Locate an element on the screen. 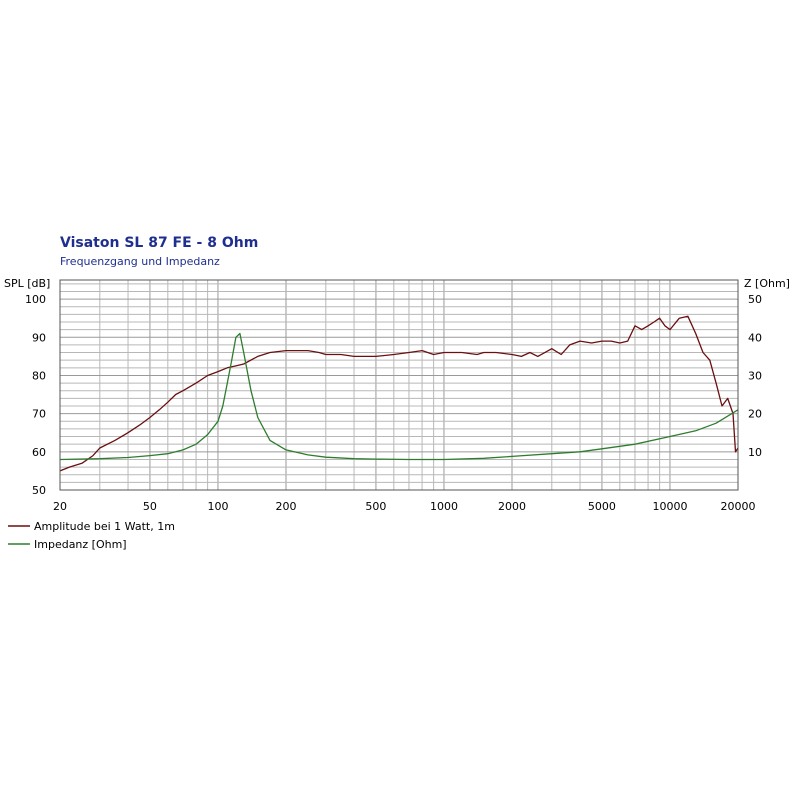  y-tick-label-left: 70 is located at coordinates (39, 414).